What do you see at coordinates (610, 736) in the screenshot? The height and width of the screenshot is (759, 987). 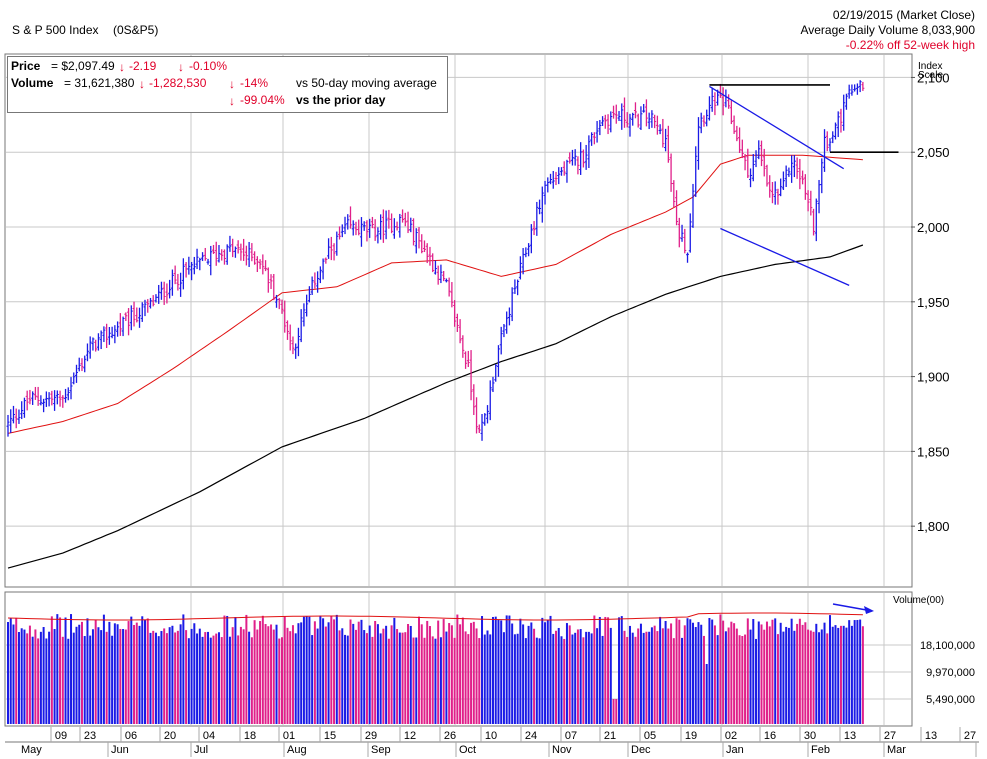 I see `x-day-label: 21` at bounding box center [610, 736].